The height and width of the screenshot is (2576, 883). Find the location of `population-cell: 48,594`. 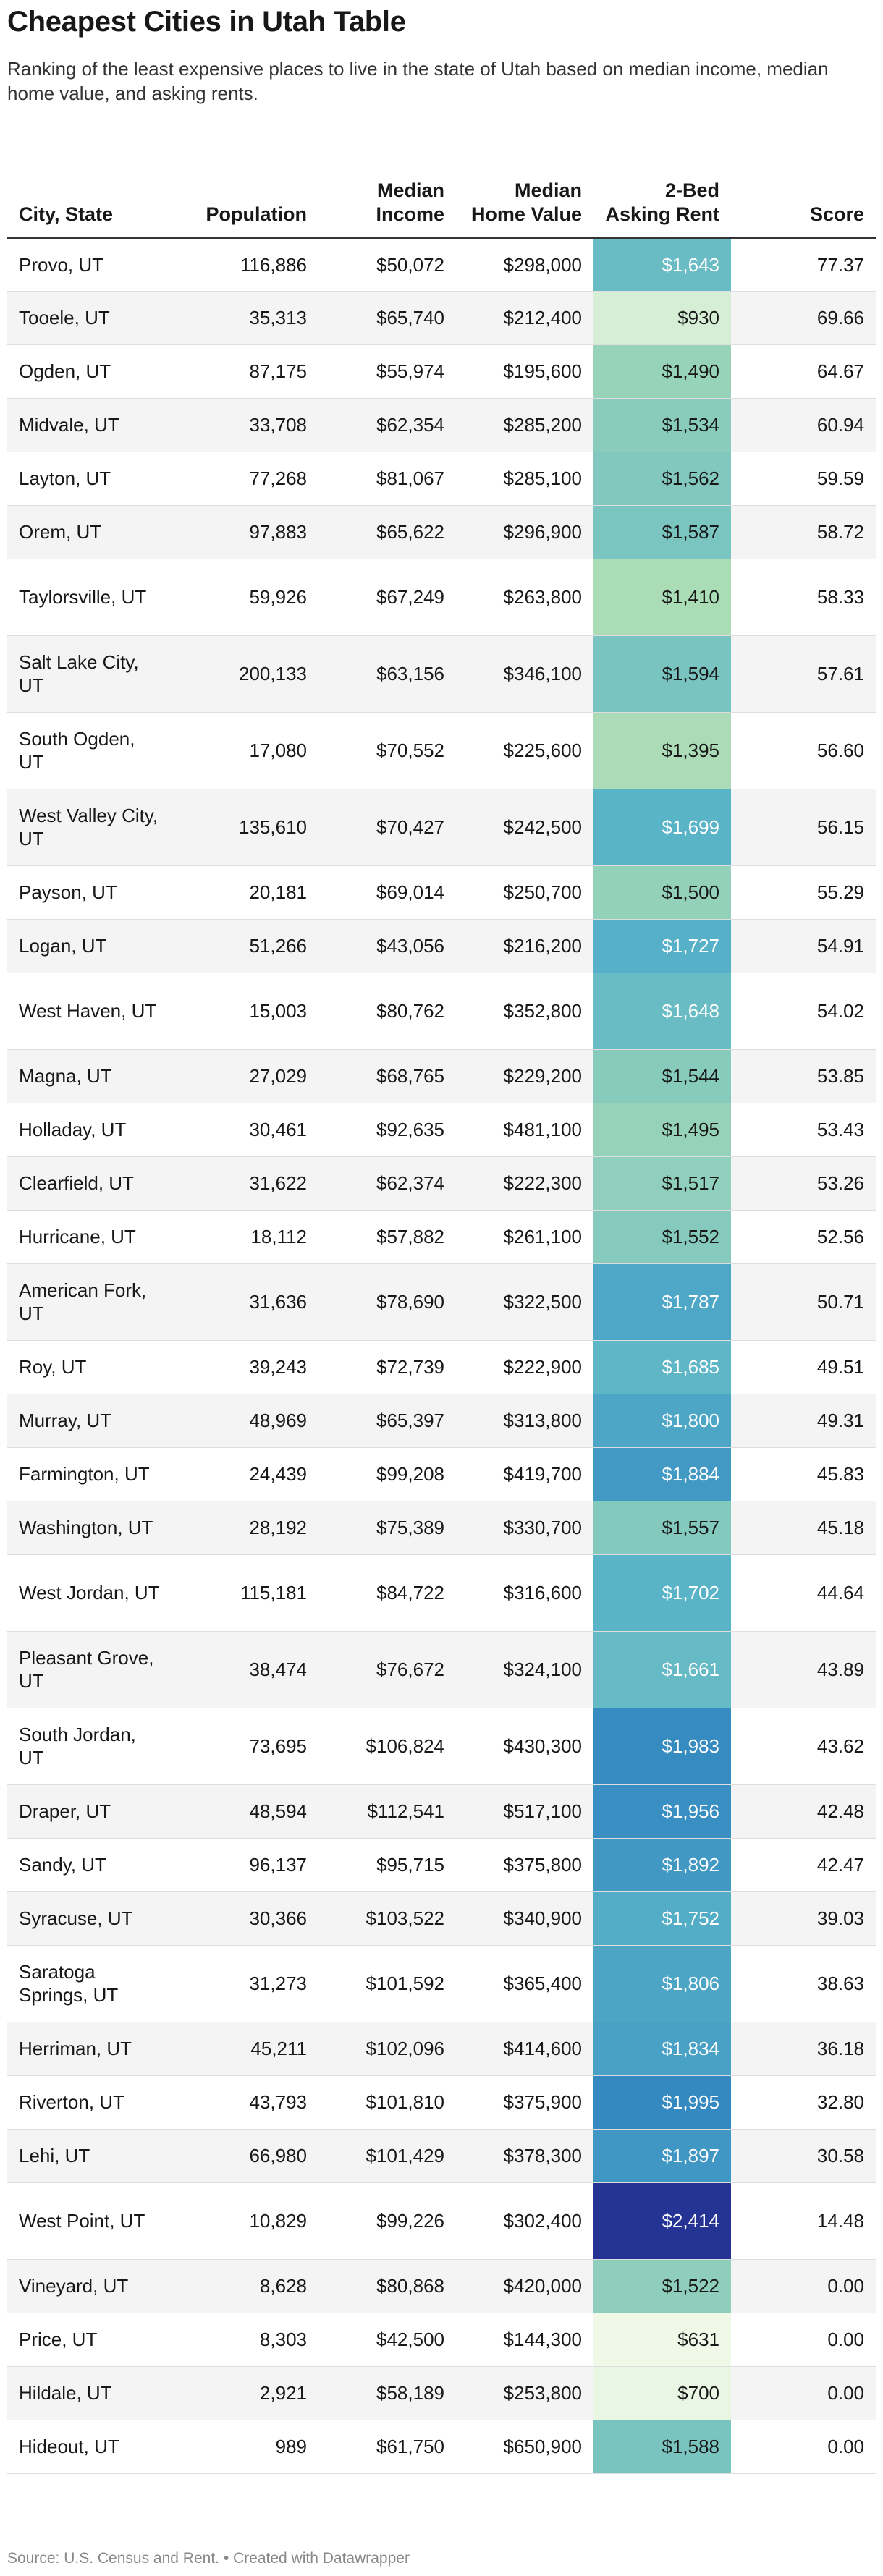

population-cell: 48,594 is located at coordinates (246, 1811).